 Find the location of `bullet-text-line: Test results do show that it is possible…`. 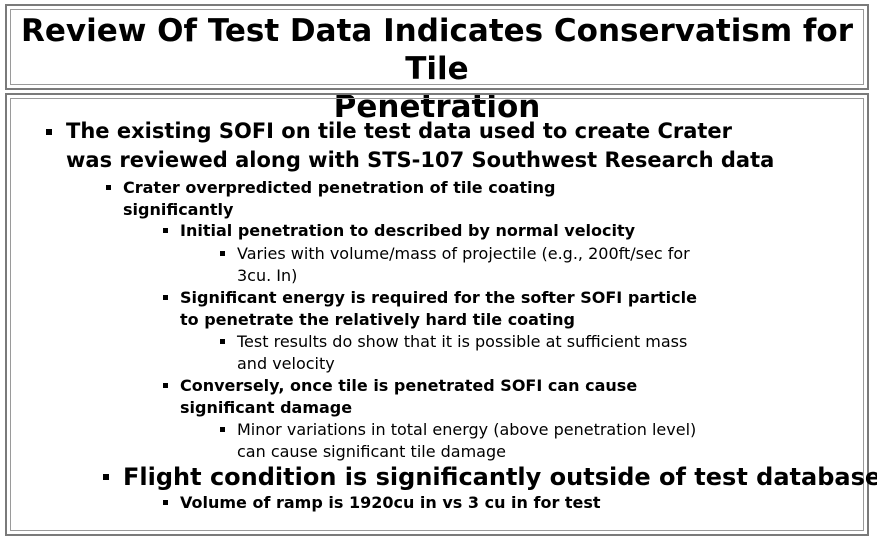

bullet-text-line: Test results do show that it is possible… is located at coordinates (462, 341).